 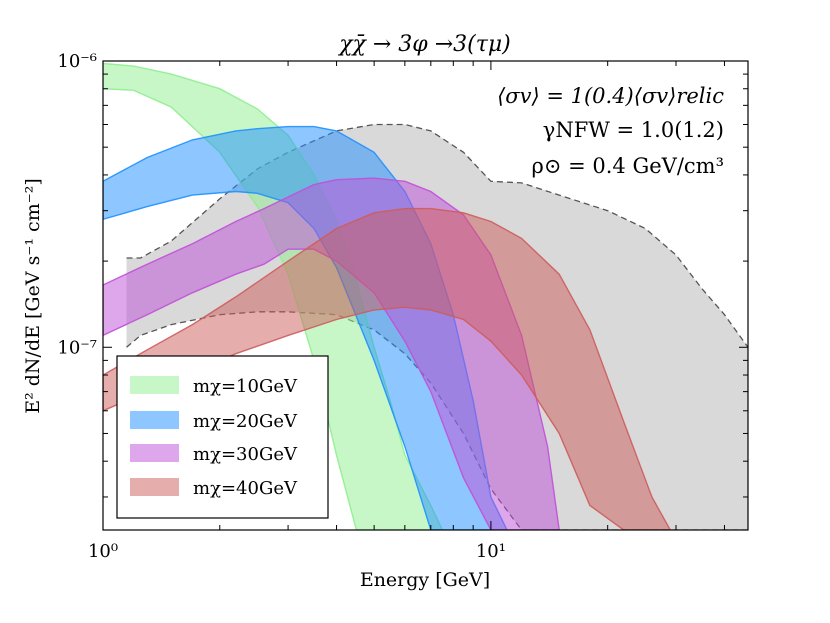 I want to click on legend-swatch-30gev, so click(x=154, y=453).